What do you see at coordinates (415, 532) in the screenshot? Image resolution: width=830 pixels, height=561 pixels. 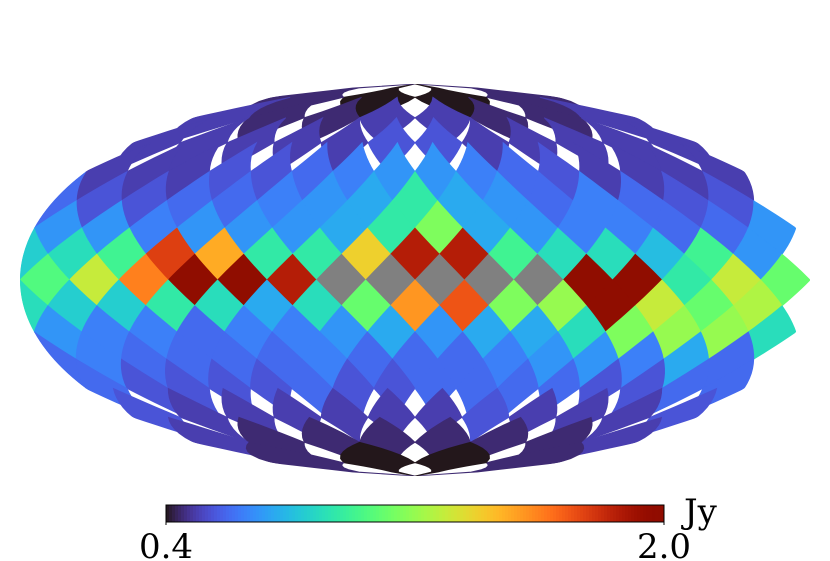 I see `colorbar: 0.4 2.0` at bounding box center [415, 532].